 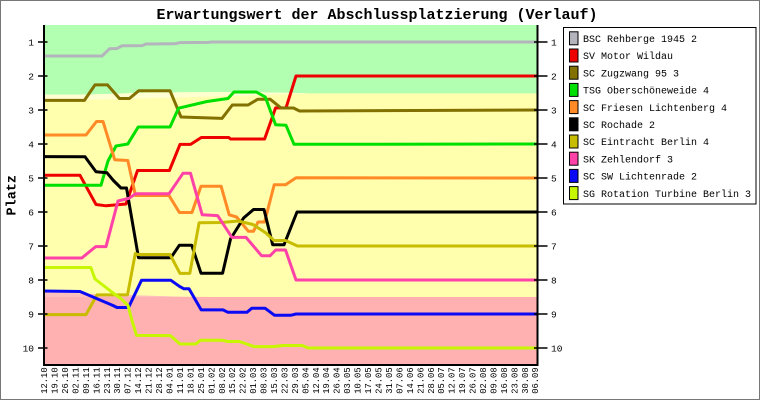 I want to click on svg-text: 15.03, so click(x=275, y=380).